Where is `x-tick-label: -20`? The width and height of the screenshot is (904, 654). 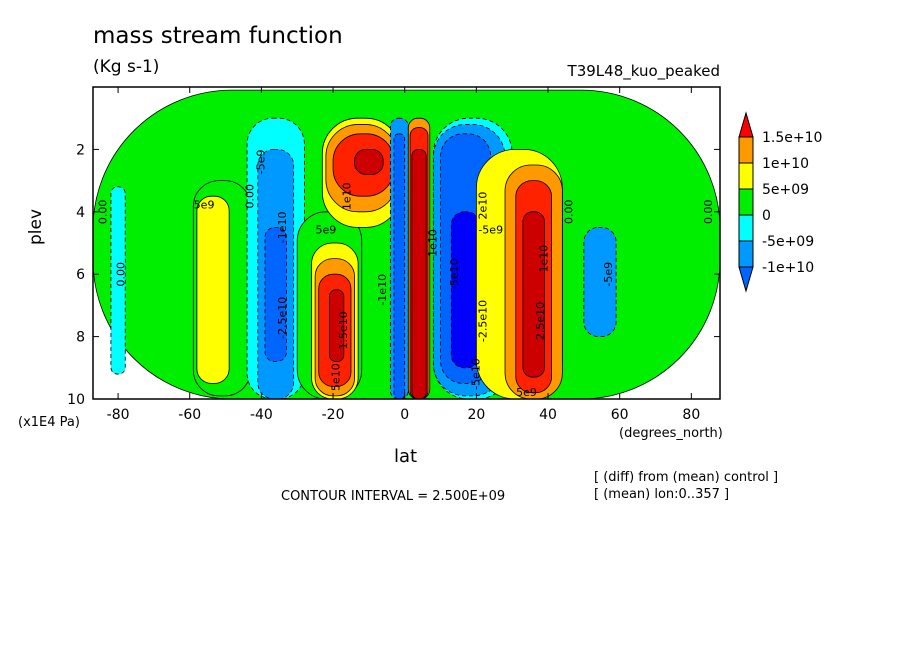
x-tick-label: -20 is located at coordinates (333, 415).